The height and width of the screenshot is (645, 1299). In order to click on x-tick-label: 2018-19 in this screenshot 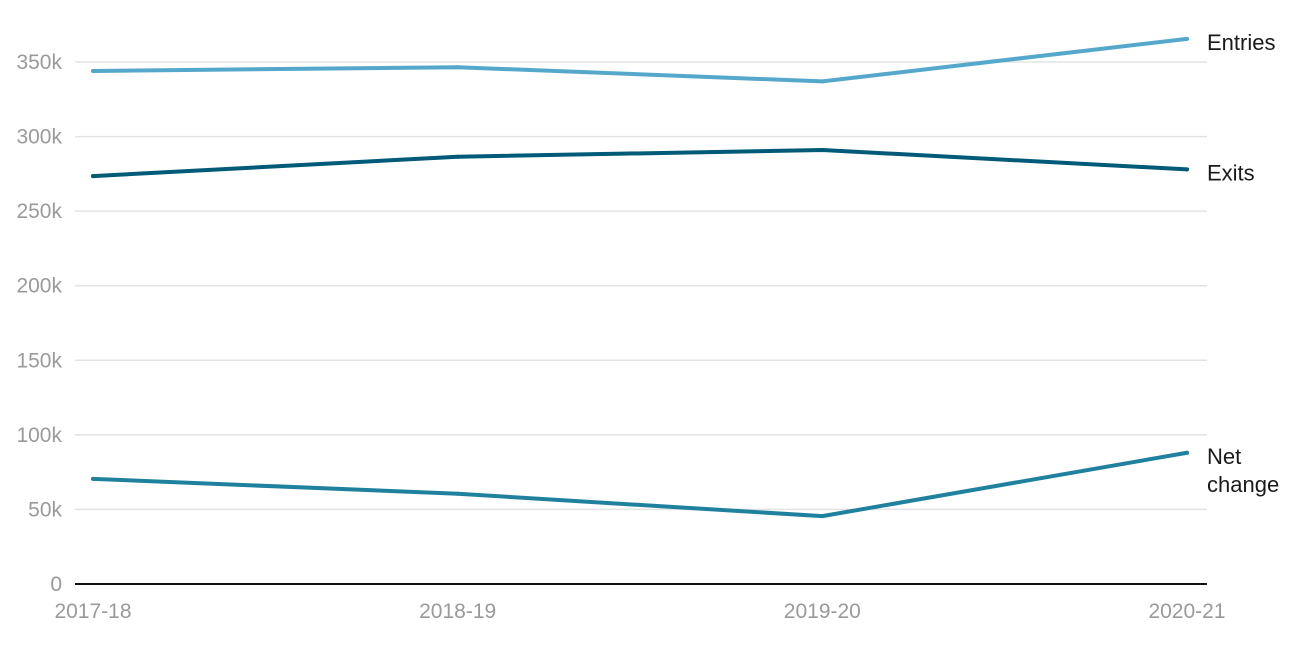, I will do `click(457, 611)`.